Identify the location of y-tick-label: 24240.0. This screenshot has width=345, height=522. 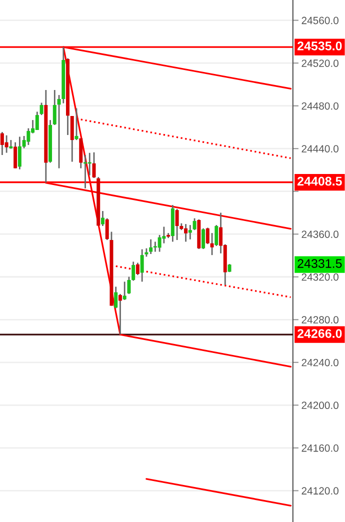
(320, 362).